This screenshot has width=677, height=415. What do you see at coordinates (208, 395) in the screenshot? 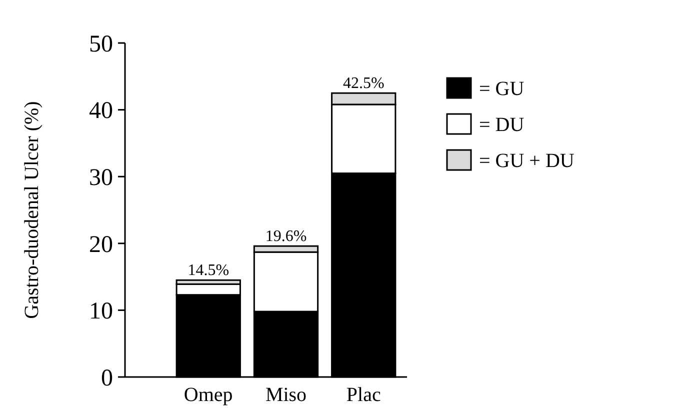
I see `x-tick-label: Omep` at bounding box center [208, 395].